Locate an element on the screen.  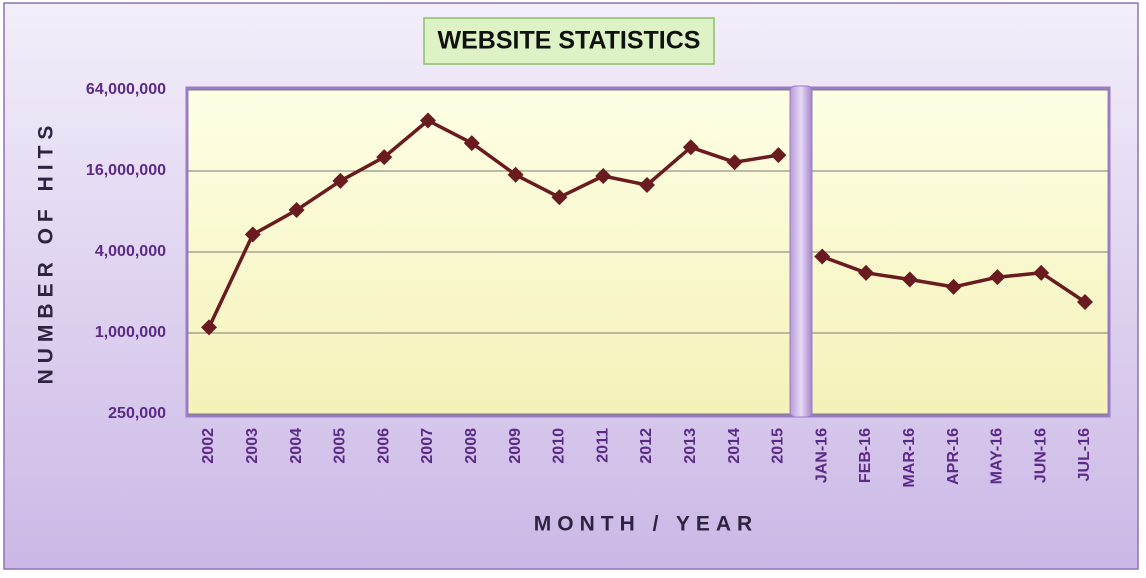
x-axis-title: MONTH / YEAR is located at coordinates (646, 524).